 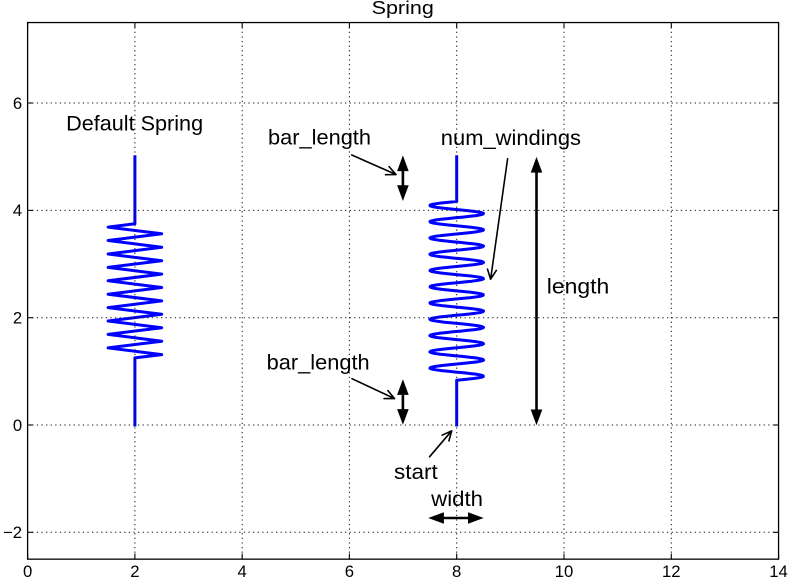 I want to click on svg-text: 8, so click(x=456, y=569).